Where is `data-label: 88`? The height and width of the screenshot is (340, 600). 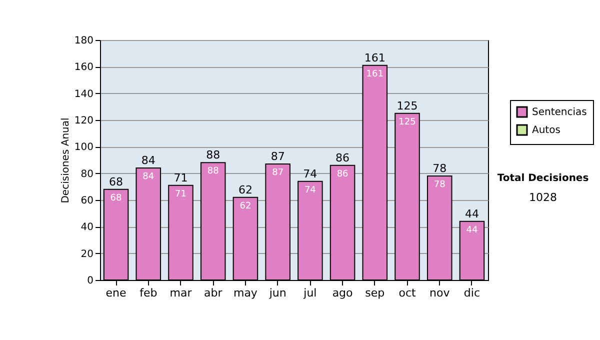
data-label: 88 is located at coordinates (213, 171).